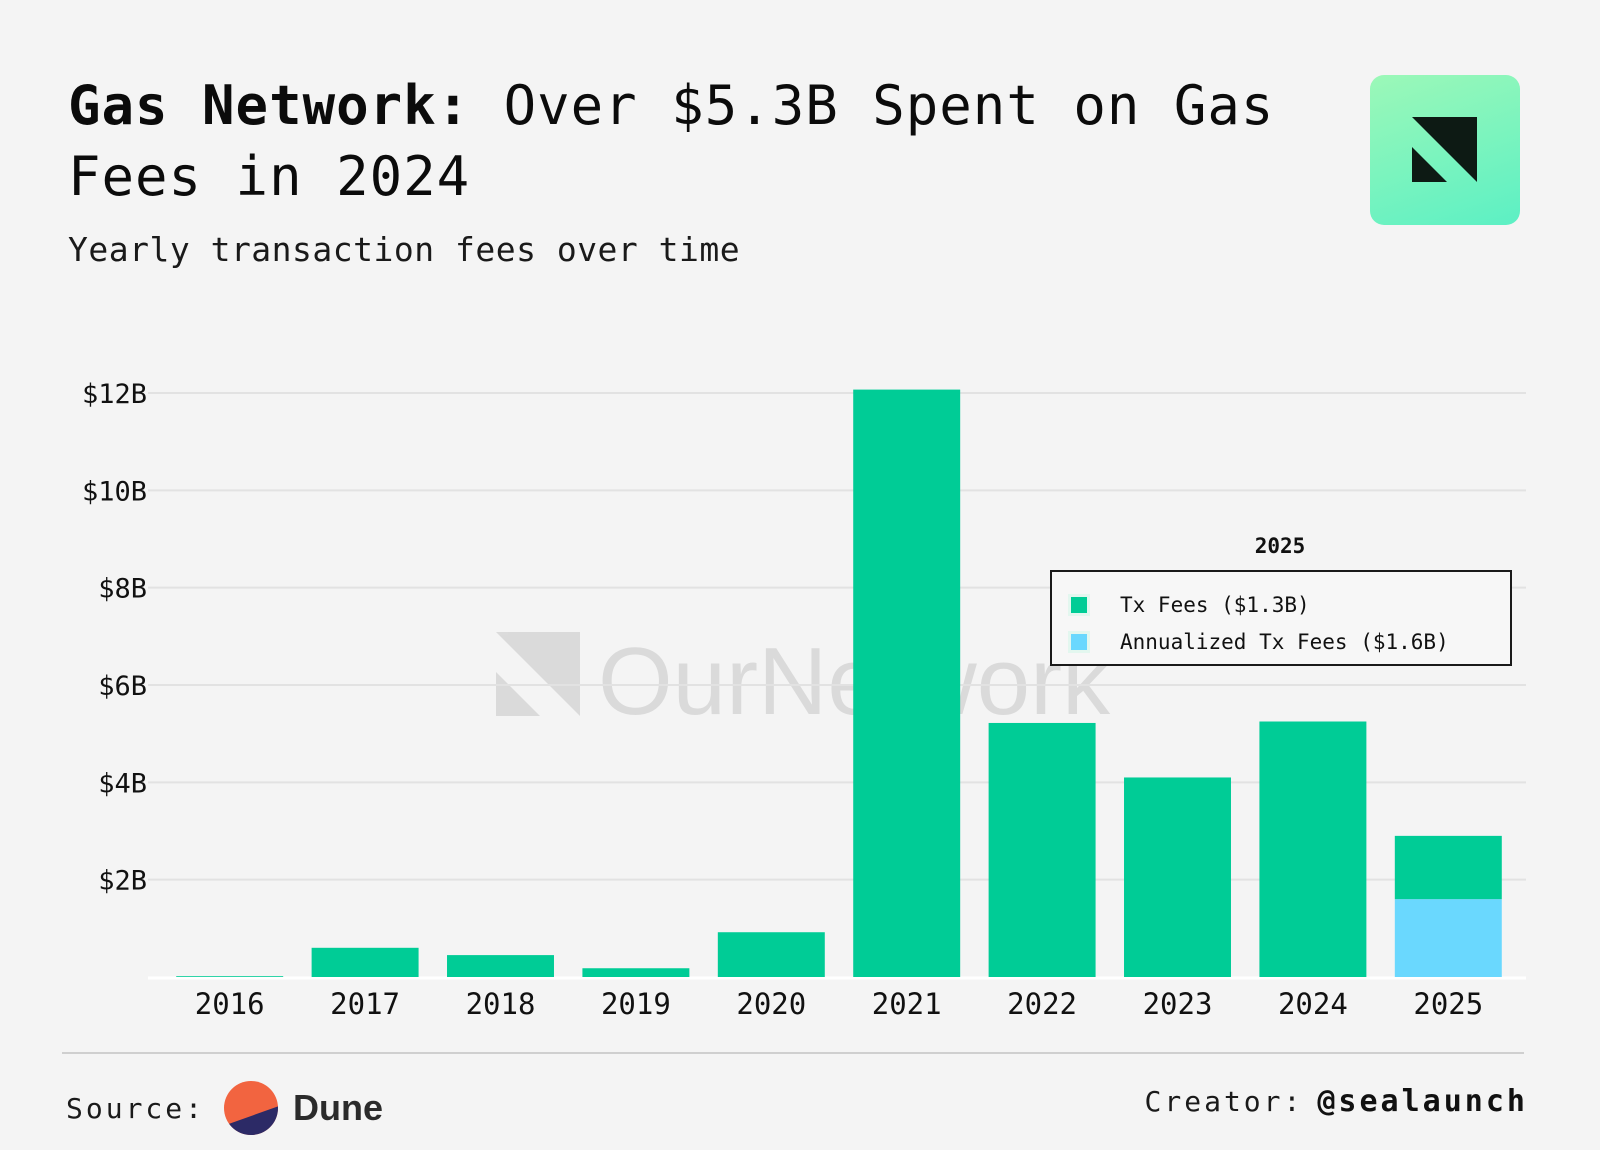 This screenshot has width=1600, height=1150. Describe the element at coordinates (365, 1004) in the screenshot. I see `x-tick-label: 2017` at that location.